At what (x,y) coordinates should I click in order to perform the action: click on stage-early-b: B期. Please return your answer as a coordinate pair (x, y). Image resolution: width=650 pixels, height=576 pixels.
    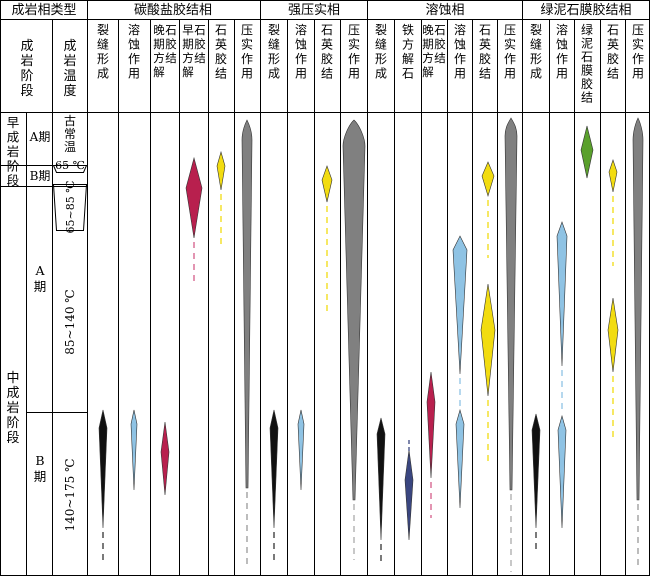
    Looking at the image, I should click on (40, 176).